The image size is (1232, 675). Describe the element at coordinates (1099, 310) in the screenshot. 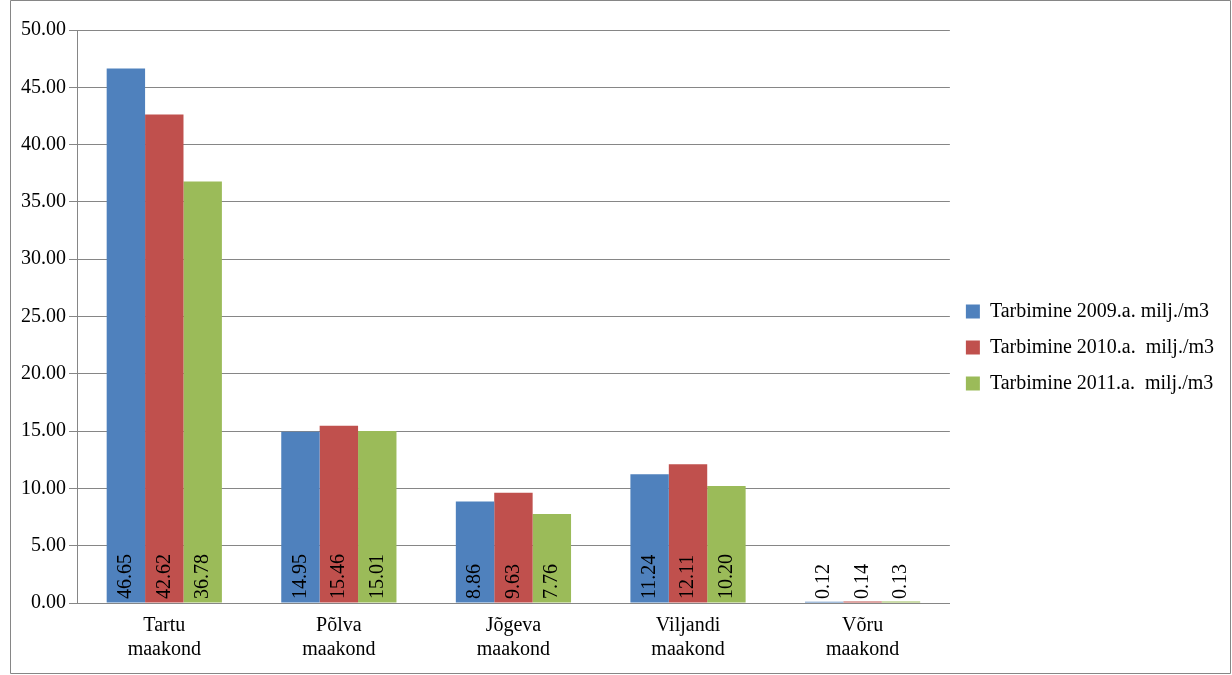

I see `legend-label: Tarbimine 2009.a. milj./m3` at that location.